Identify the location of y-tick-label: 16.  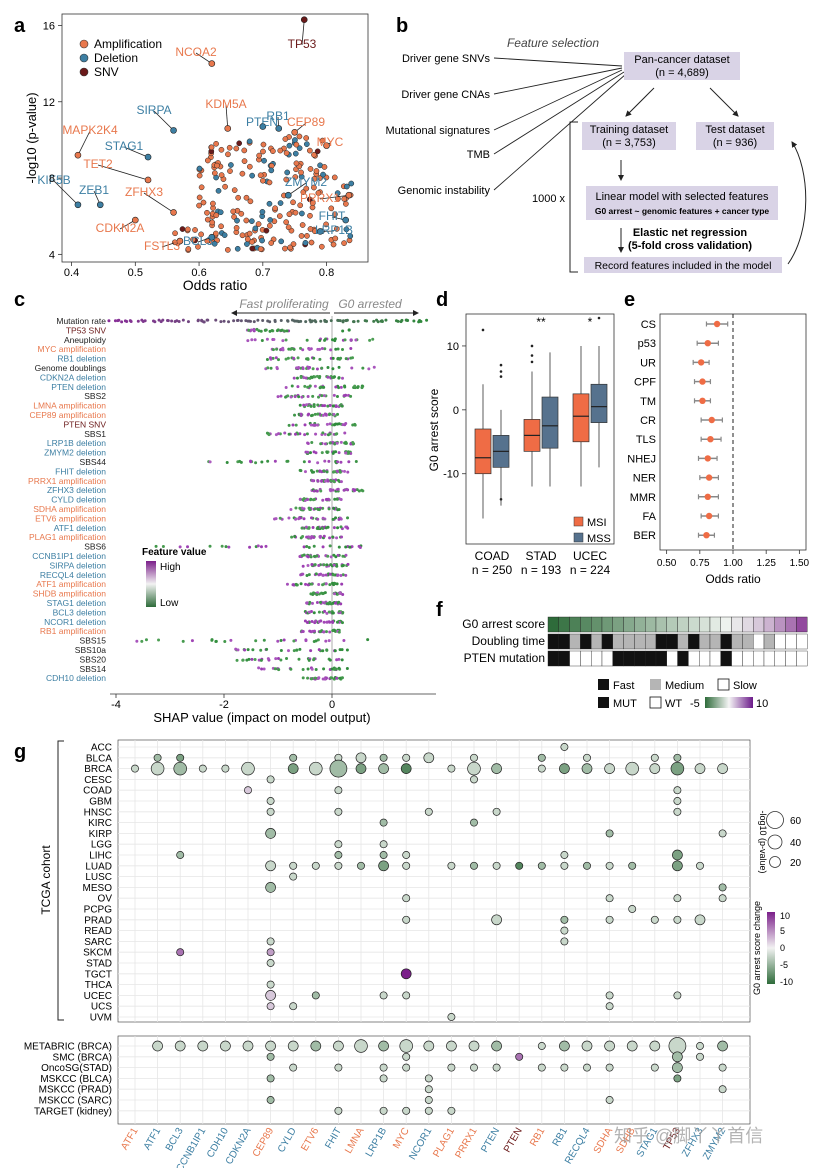
(49, 26).